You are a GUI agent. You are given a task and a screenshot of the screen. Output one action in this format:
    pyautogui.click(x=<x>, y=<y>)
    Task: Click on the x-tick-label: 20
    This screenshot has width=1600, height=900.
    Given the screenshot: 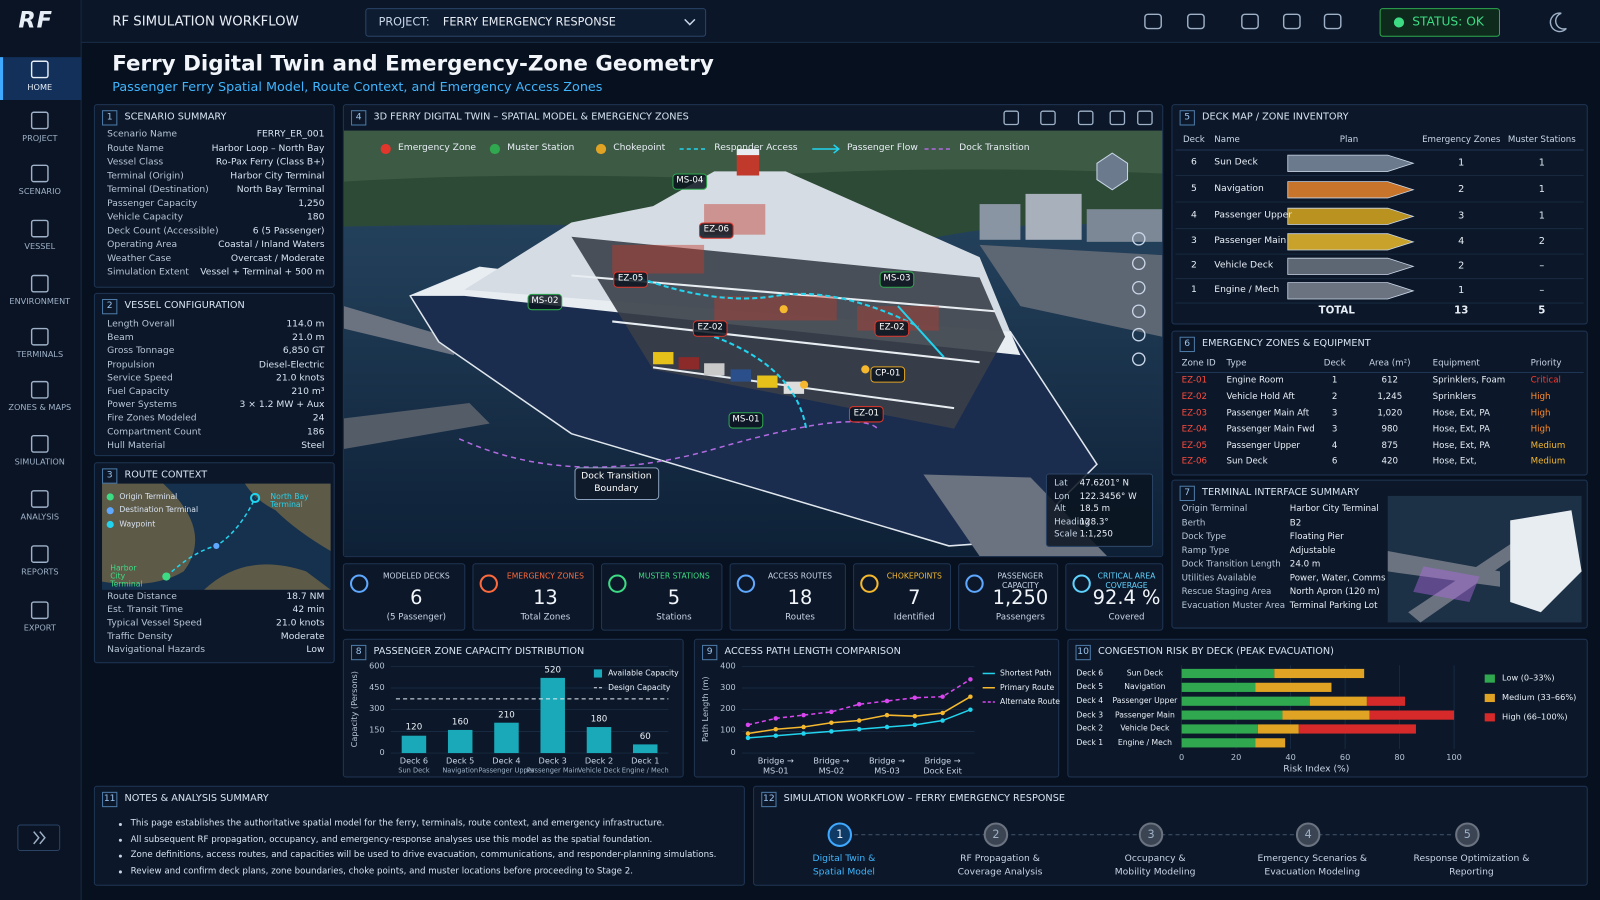 What is the action you would take?
    pyautogui.click(x=1236, y=757)
    